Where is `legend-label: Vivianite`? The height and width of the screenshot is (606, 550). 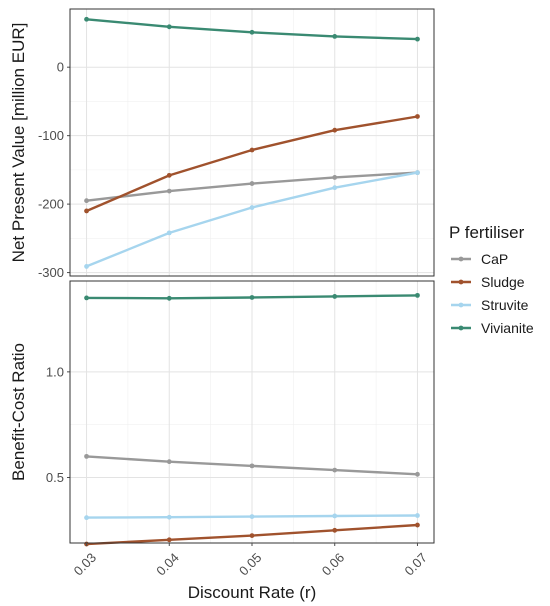 legend-label: Vivianite is located at coordinates (507, 328).